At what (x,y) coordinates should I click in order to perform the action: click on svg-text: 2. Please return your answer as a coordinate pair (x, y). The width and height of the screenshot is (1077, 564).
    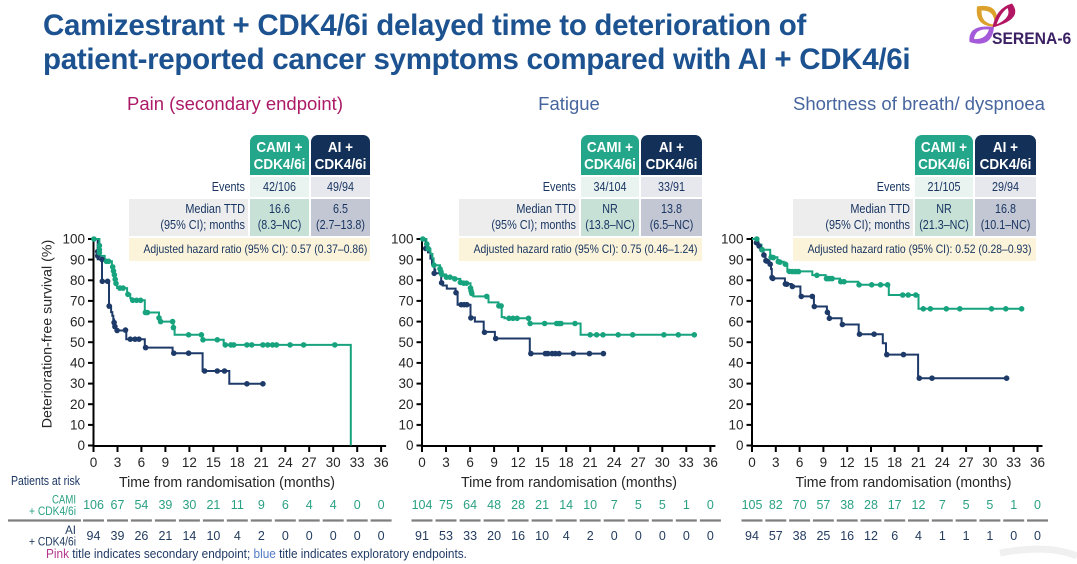
    Looking at the image, I should click on (590, 536).